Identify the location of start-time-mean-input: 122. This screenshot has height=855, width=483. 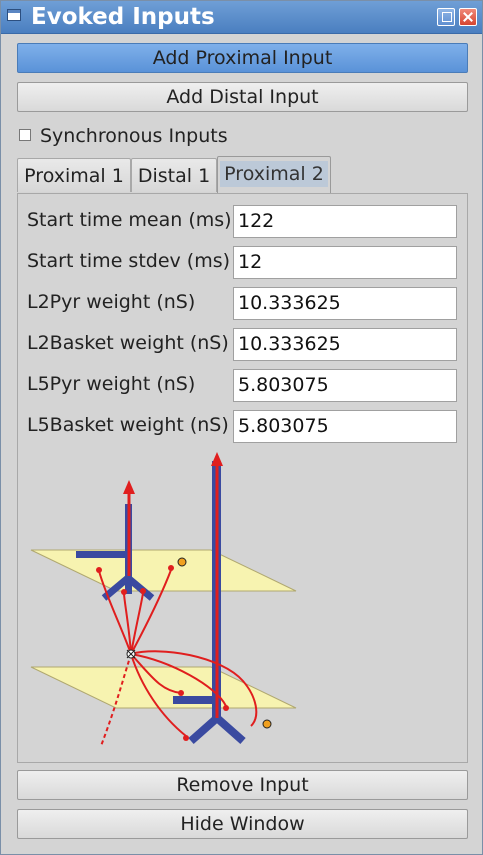
(345, 221).